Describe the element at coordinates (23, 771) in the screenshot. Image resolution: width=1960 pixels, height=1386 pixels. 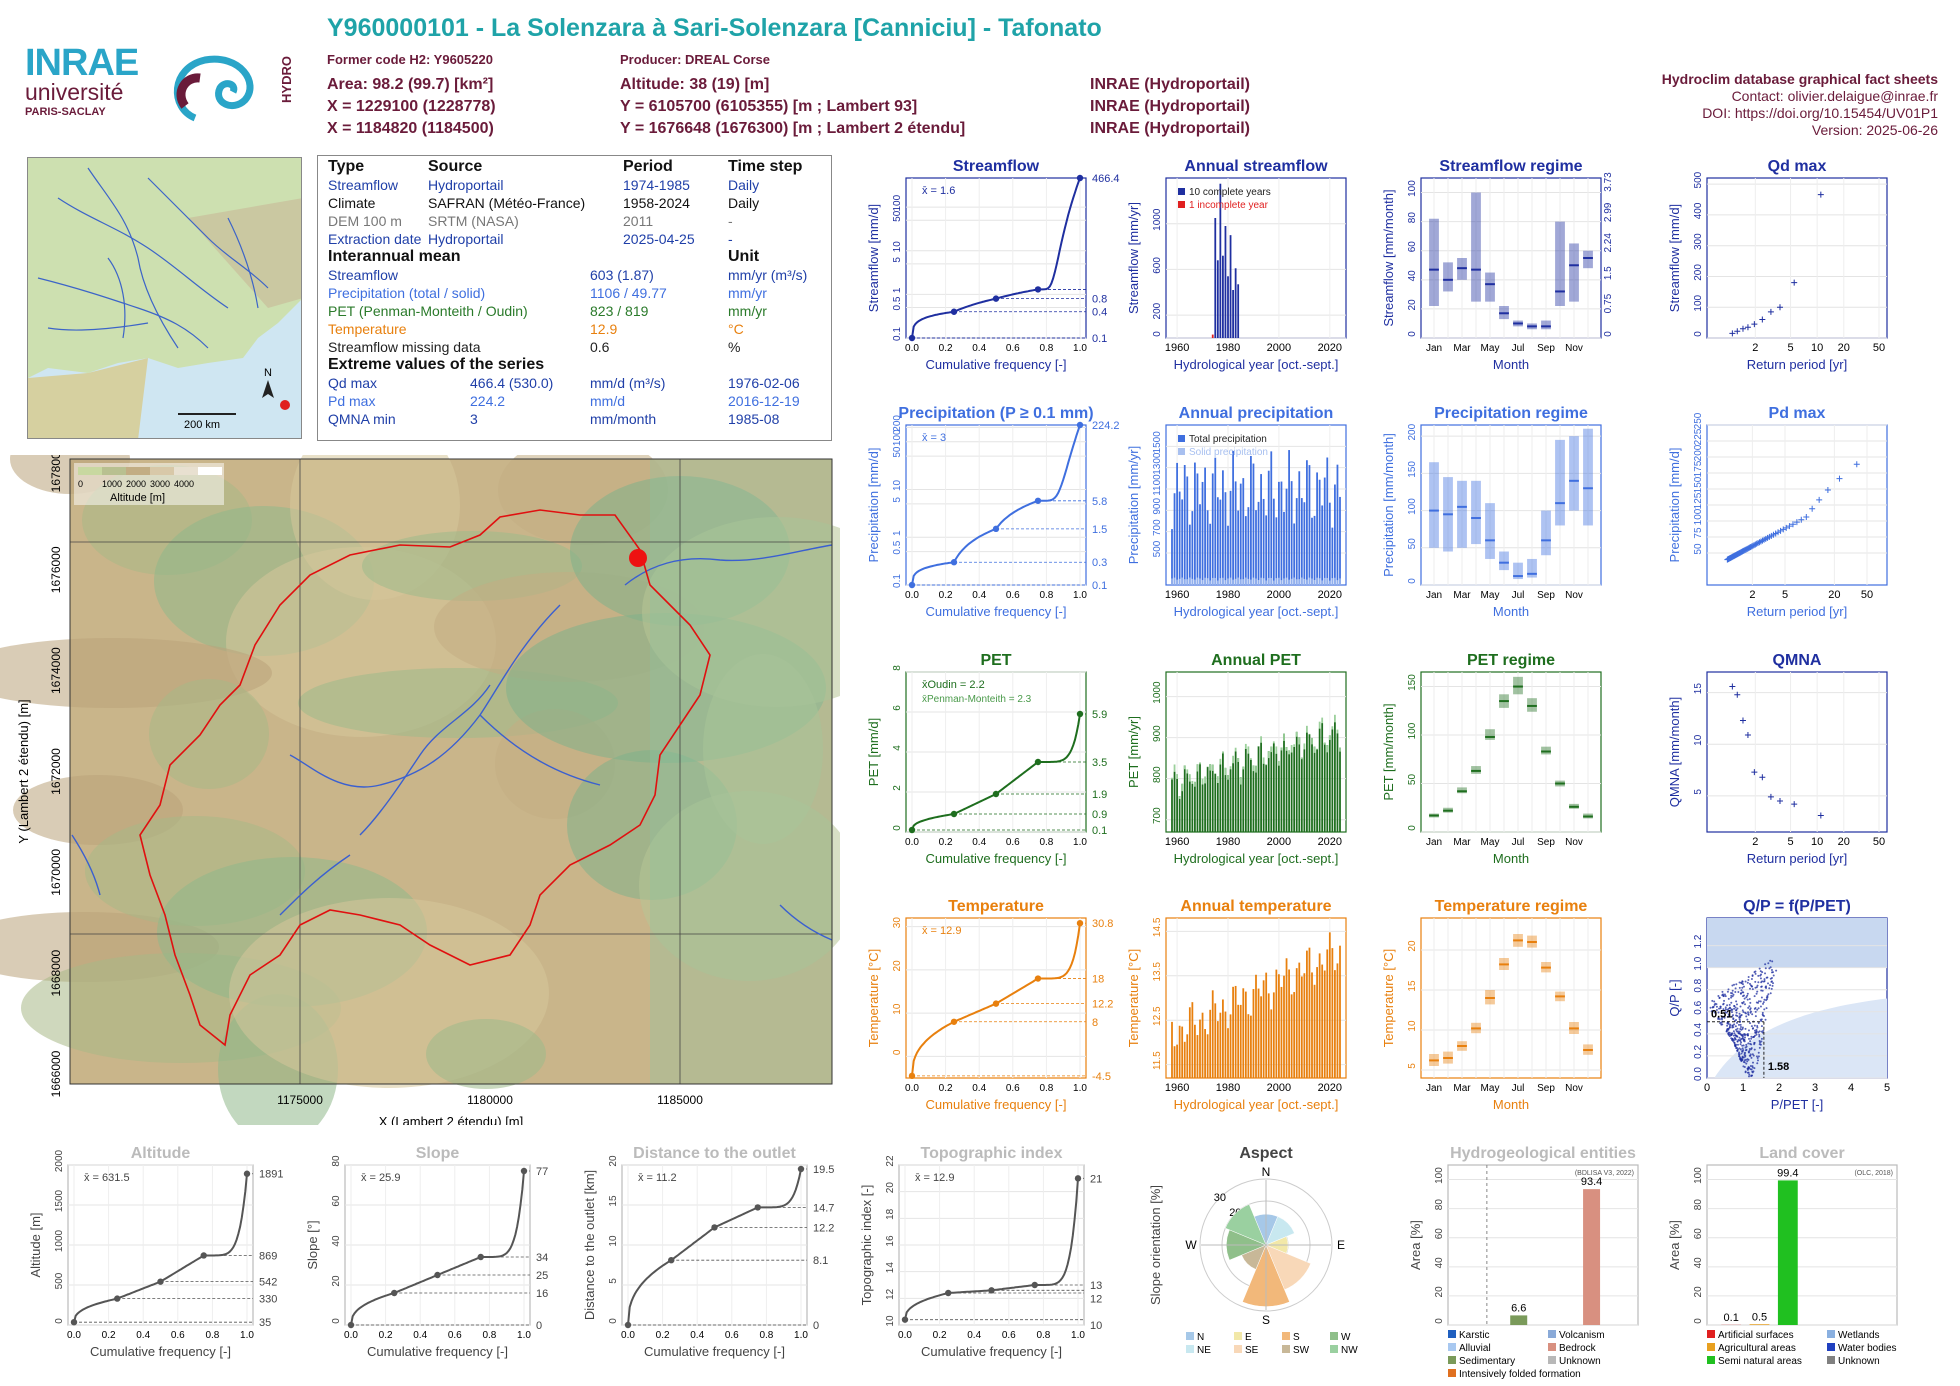
I see `y-axis-label: Y (Lambert 2 étendu) [m]` at that location.